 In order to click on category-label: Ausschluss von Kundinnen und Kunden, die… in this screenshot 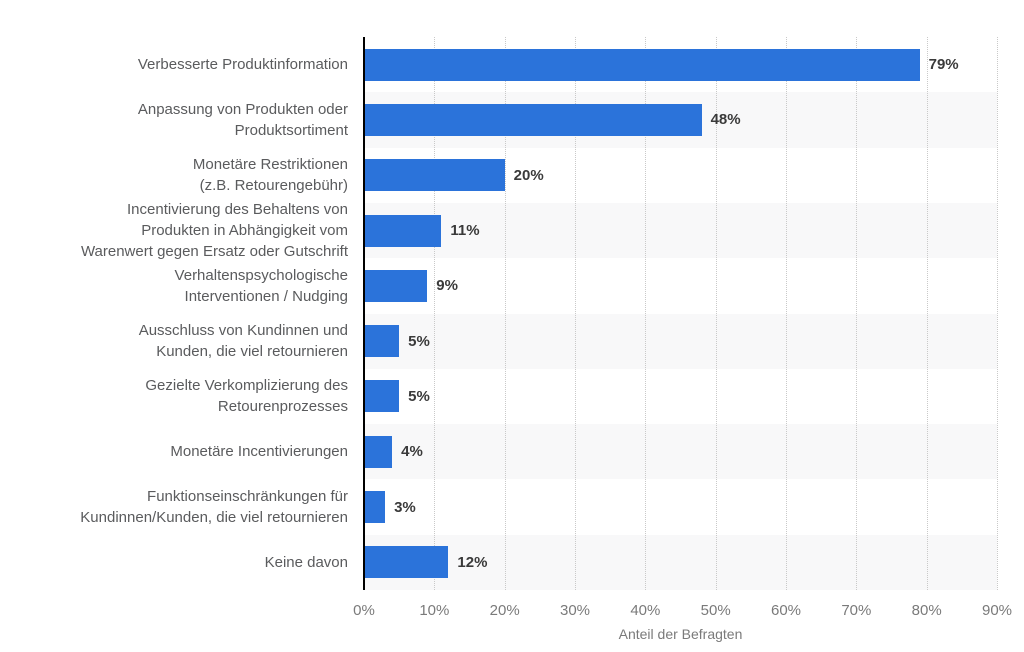, I will do `click(243, 341)`.